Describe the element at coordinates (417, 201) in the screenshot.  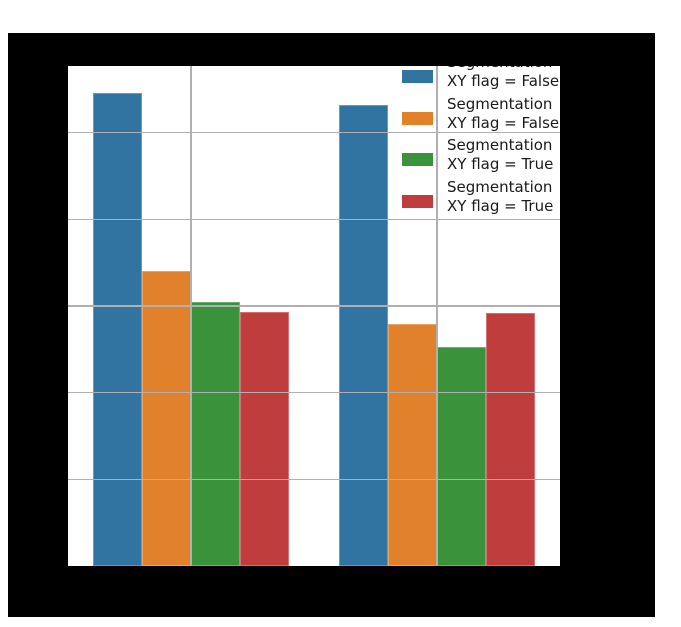
I see `legend-swatch-red` at that location.